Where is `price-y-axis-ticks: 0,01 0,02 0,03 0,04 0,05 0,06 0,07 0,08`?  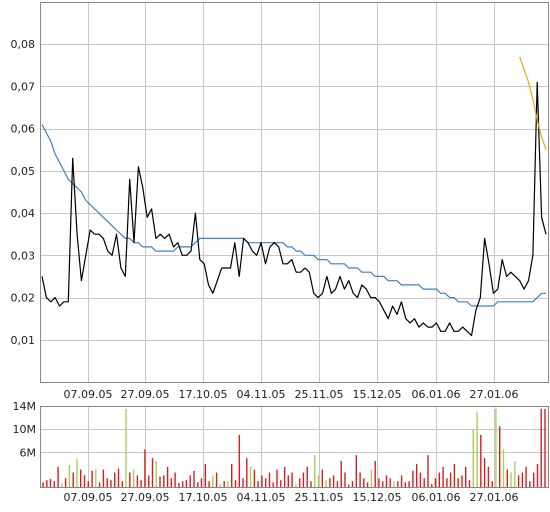 price-y-axis-ticks: 0,01 0,02 0,03 0,04 0,05 0,06 0,07 0,08 is located at coordinates (23, 192).